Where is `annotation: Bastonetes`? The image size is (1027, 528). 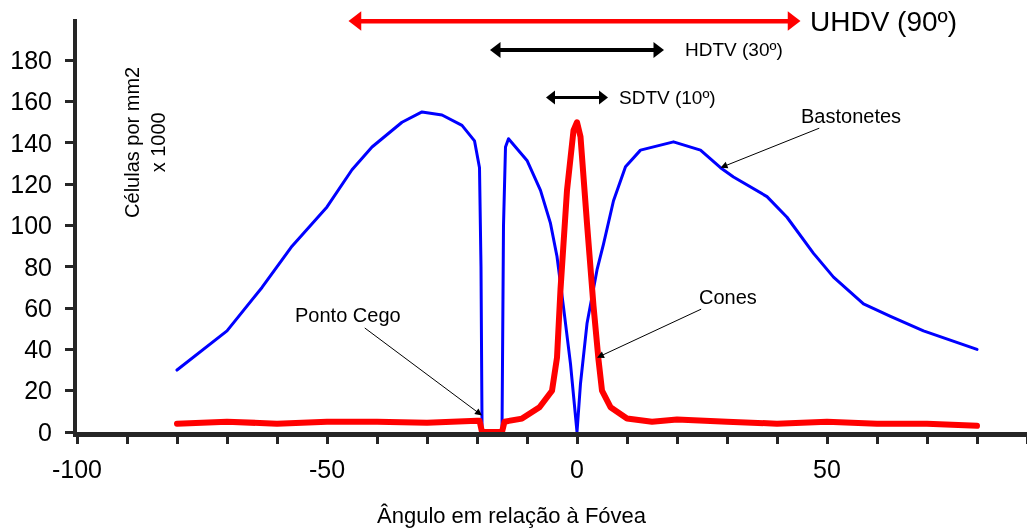
annotation: Bastonetes is located at coordinates (851, 116).